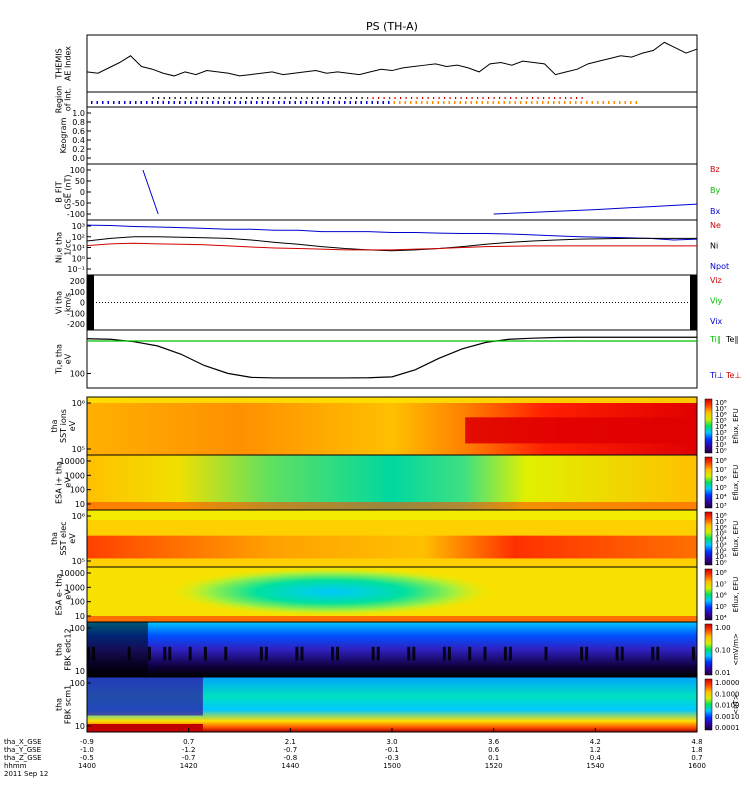 The width and height of the screenshot is (750, 804). What do you see at coordinates (64, 704) in the screenshot?
I see `panel-ylabel-fbk_b: tha FBK scm1` at bounding box center [64, 704].